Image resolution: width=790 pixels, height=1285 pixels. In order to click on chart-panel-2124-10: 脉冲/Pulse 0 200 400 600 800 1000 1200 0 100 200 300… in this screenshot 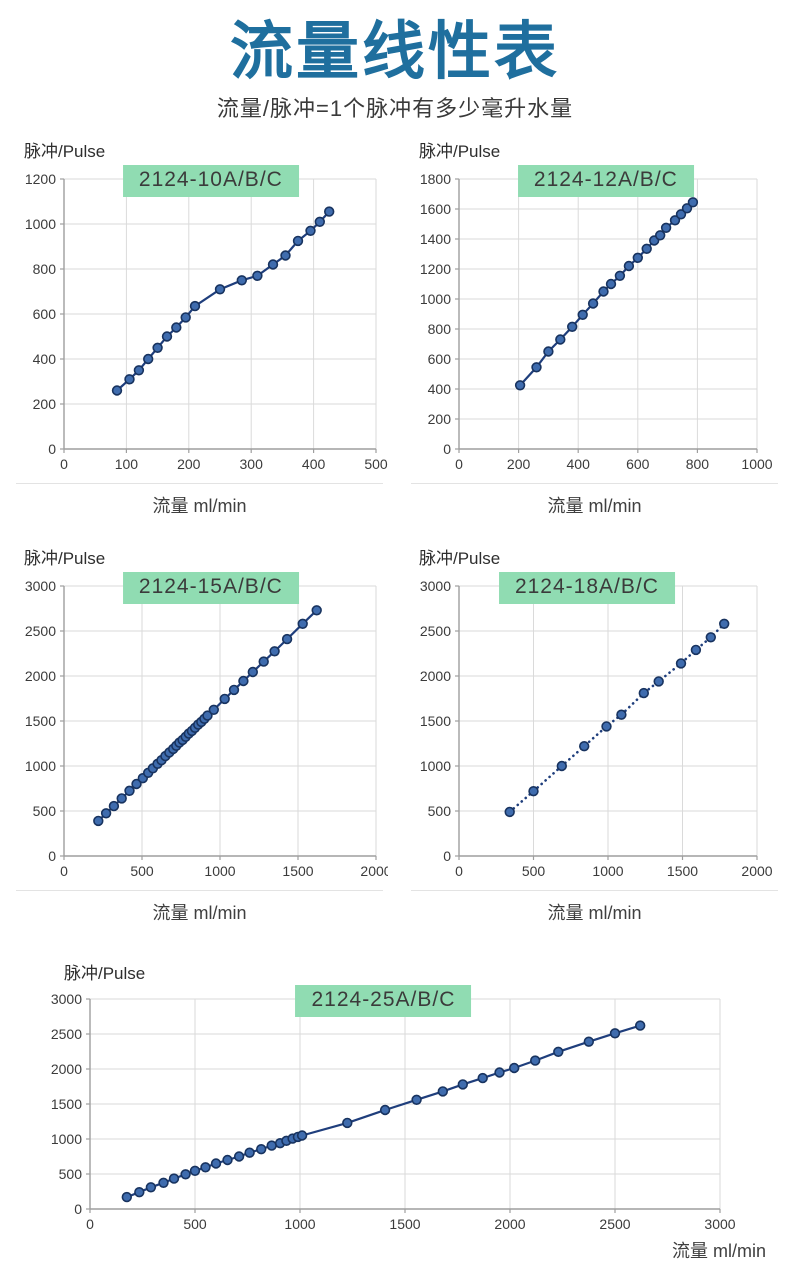, I will do `click(197, 327)`.